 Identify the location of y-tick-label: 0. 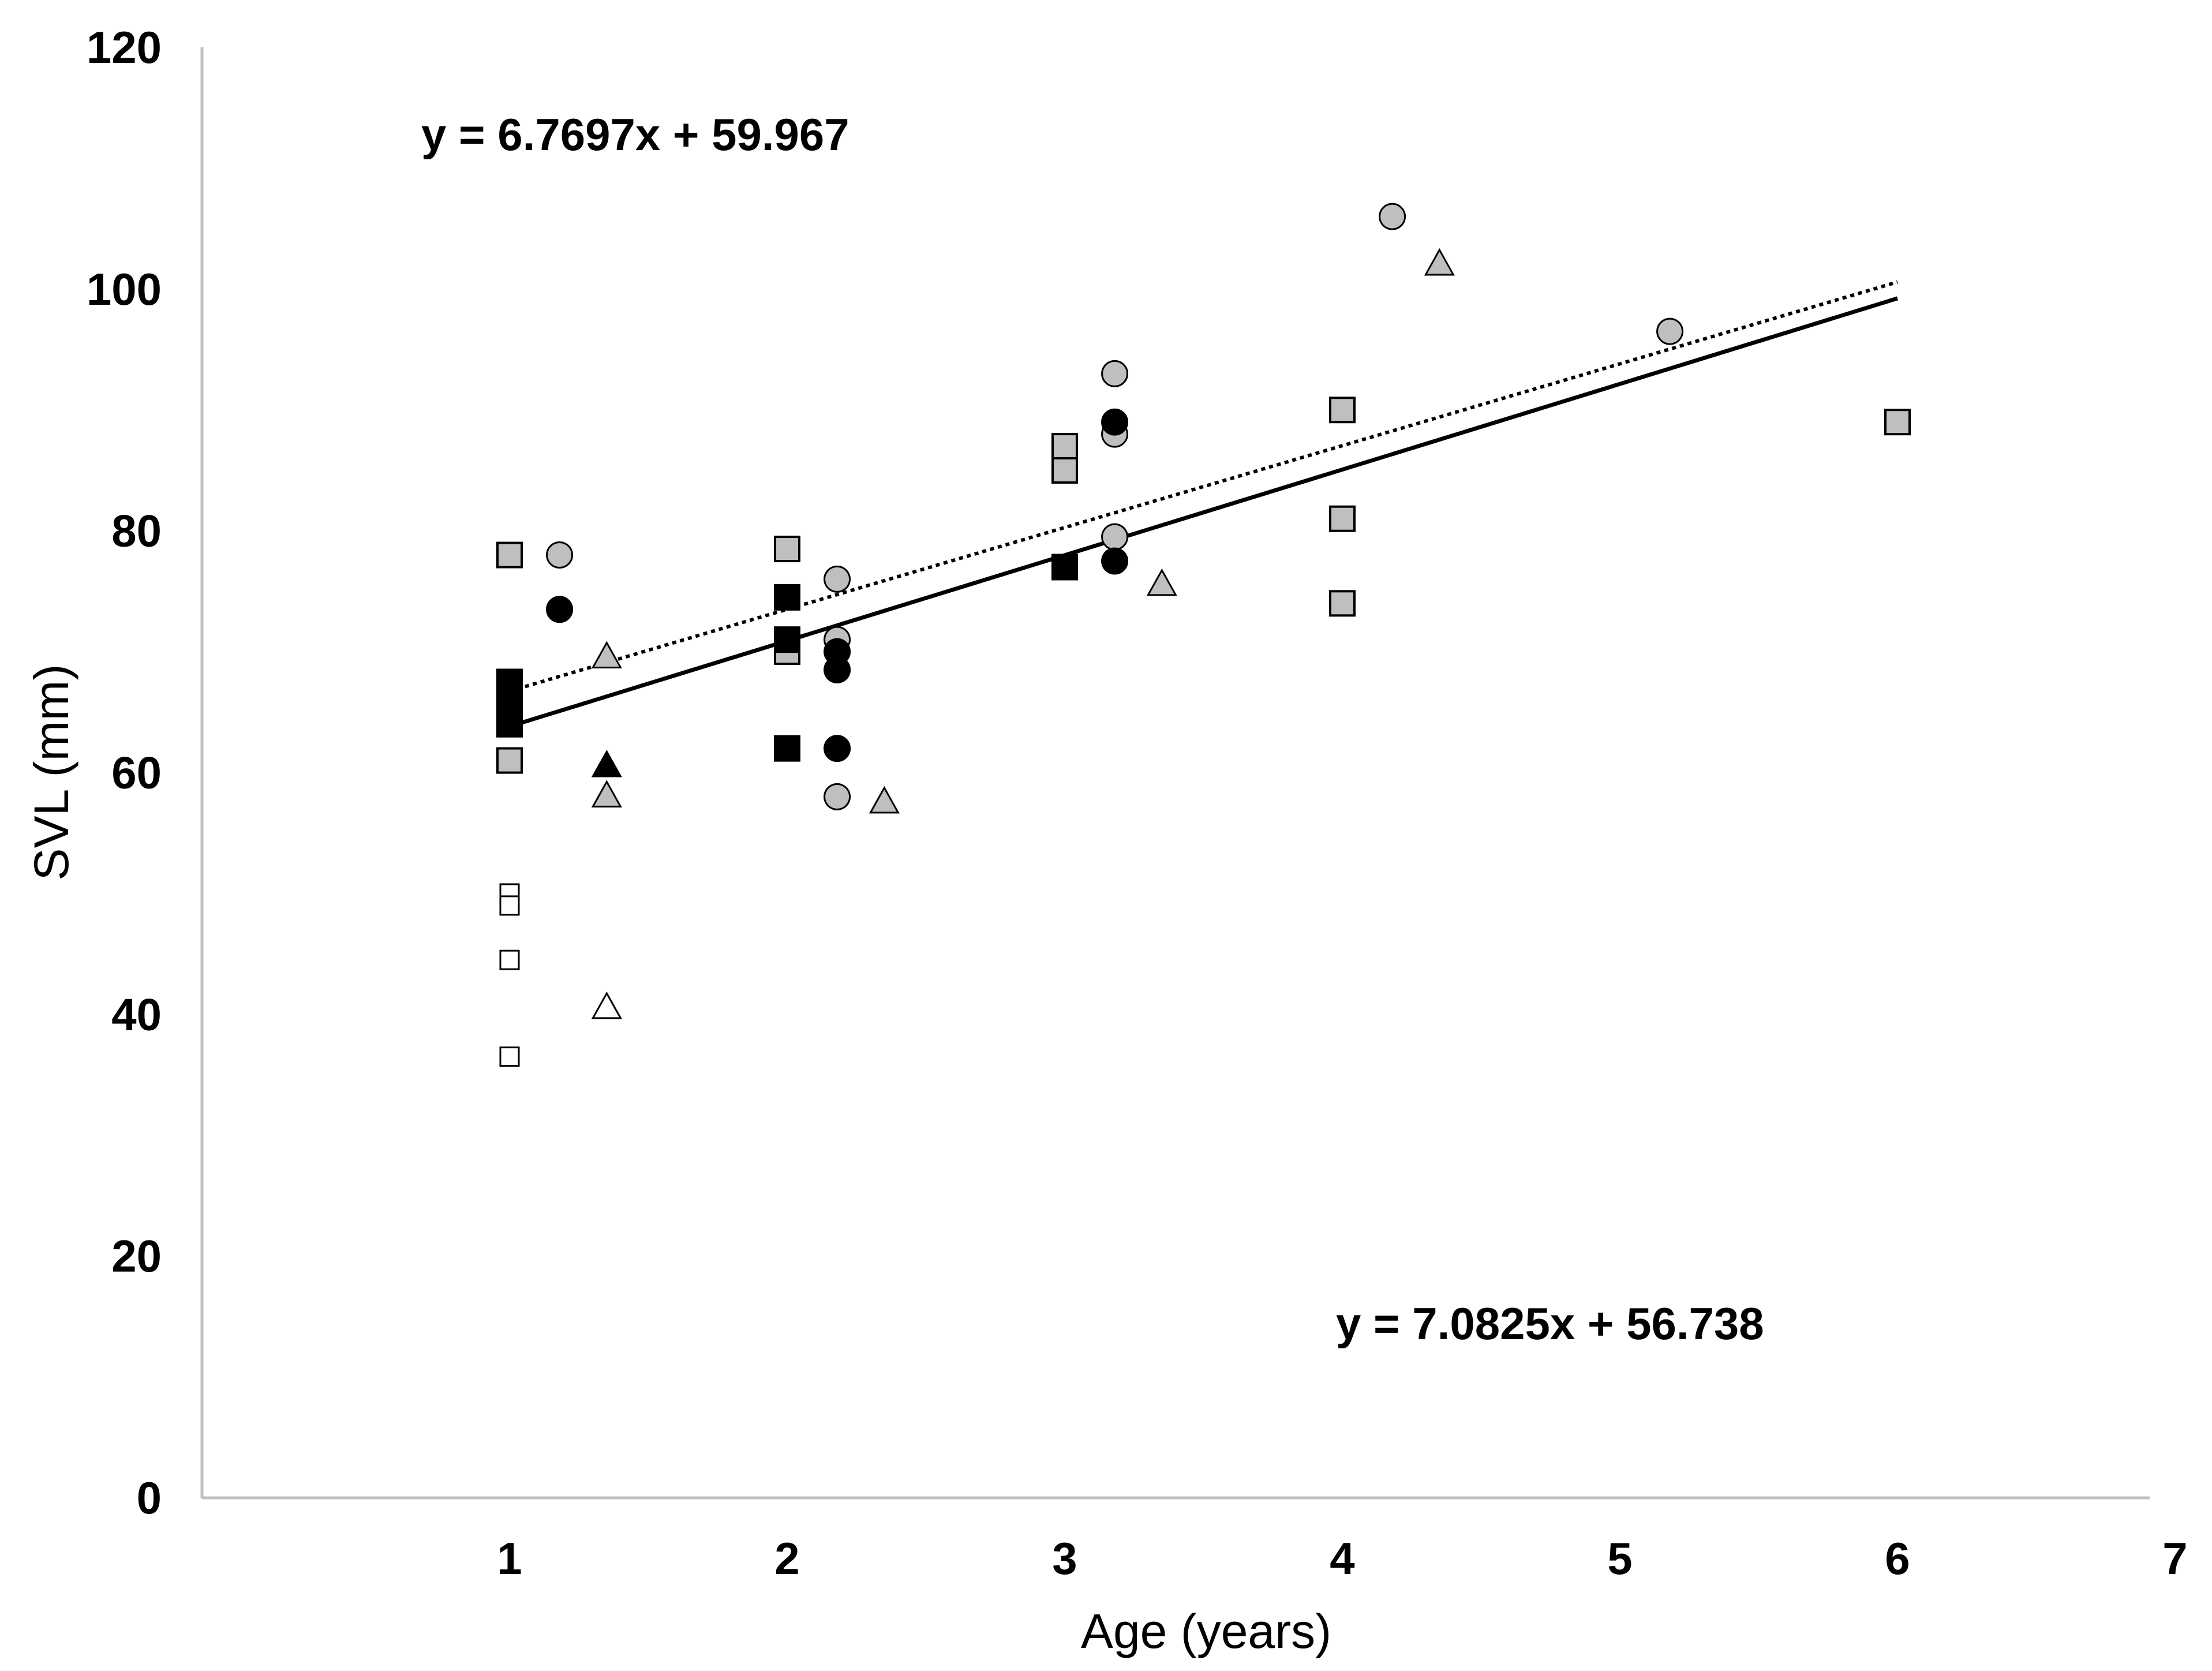
(149, 1498).